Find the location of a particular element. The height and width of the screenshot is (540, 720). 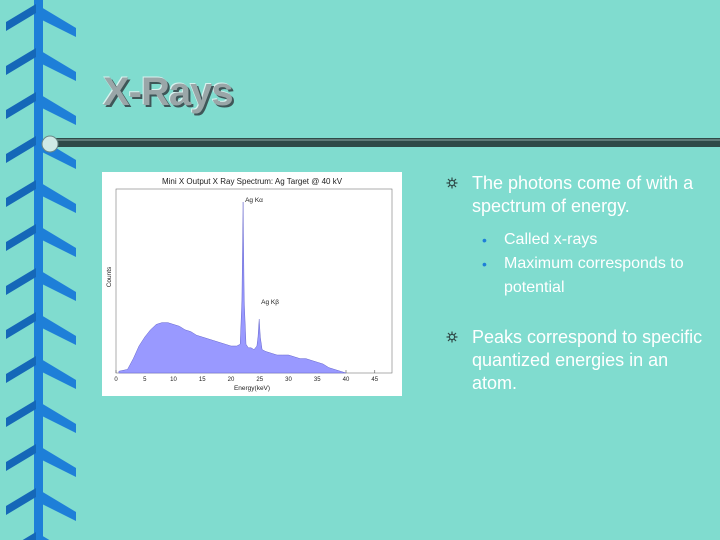

x-tick-label: 20 is located at coordinates (231, 380).